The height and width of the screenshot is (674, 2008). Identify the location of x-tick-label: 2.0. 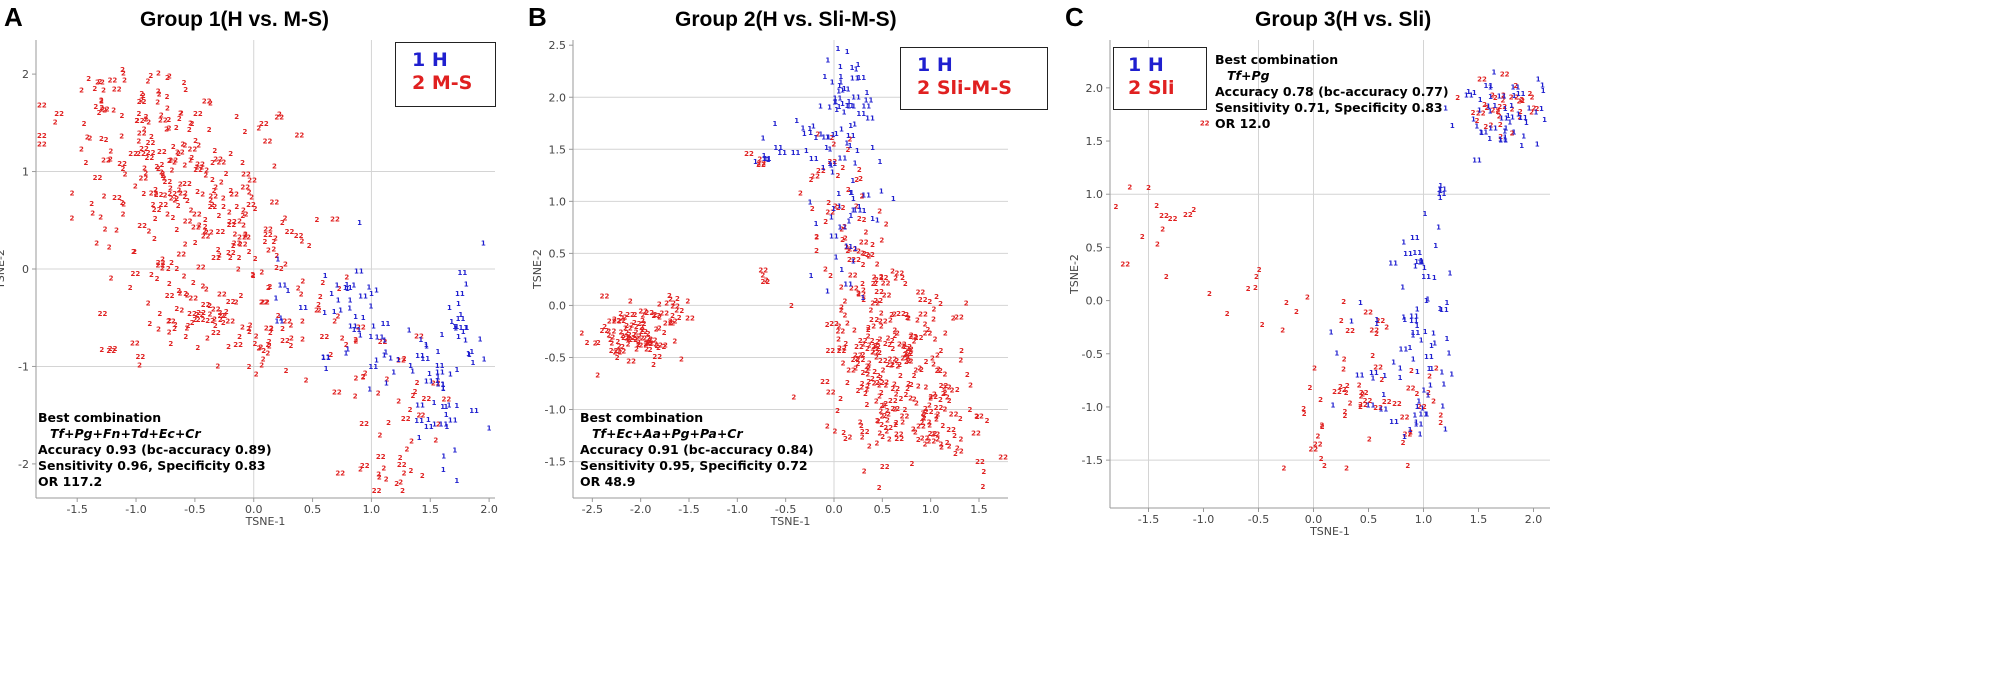
(1534, 519).